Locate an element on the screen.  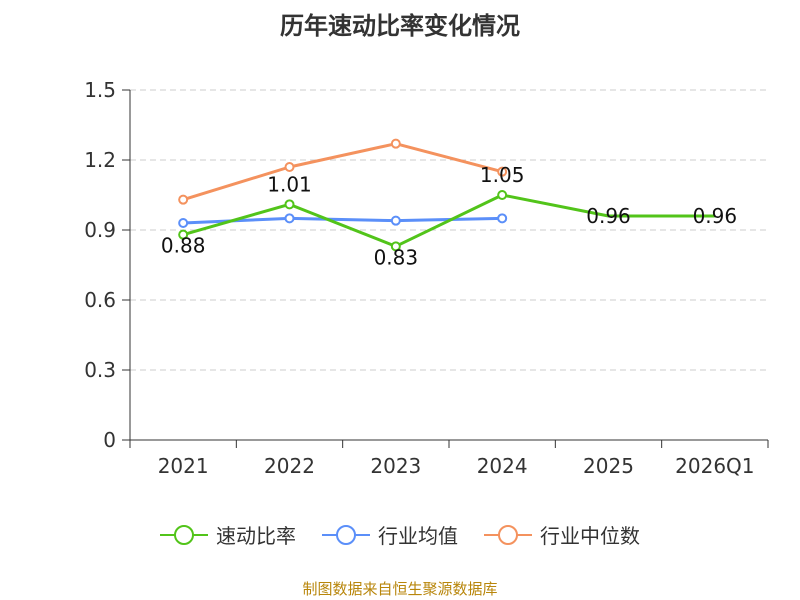
legend-item-quick-ratio: 速动比率 is located at coordinates (228, 534).